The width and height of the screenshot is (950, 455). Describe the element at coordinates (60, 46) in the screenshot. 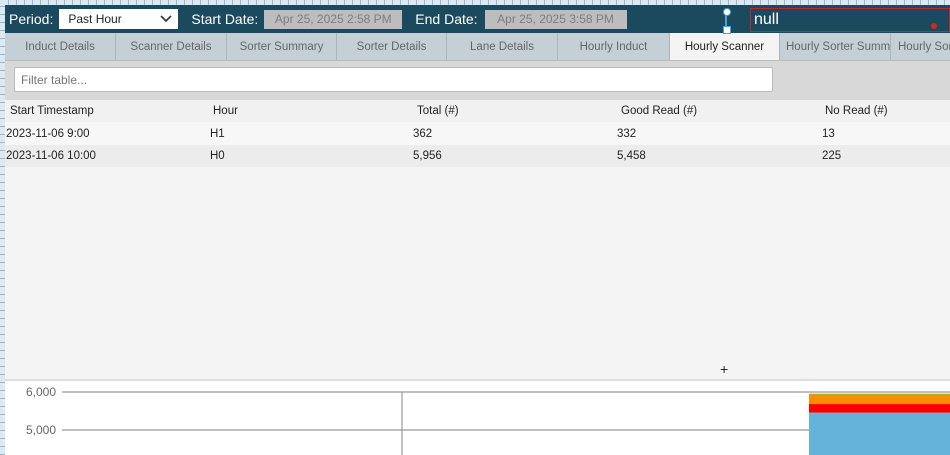

I see `tab-induct-details: Induct Details` at that location.